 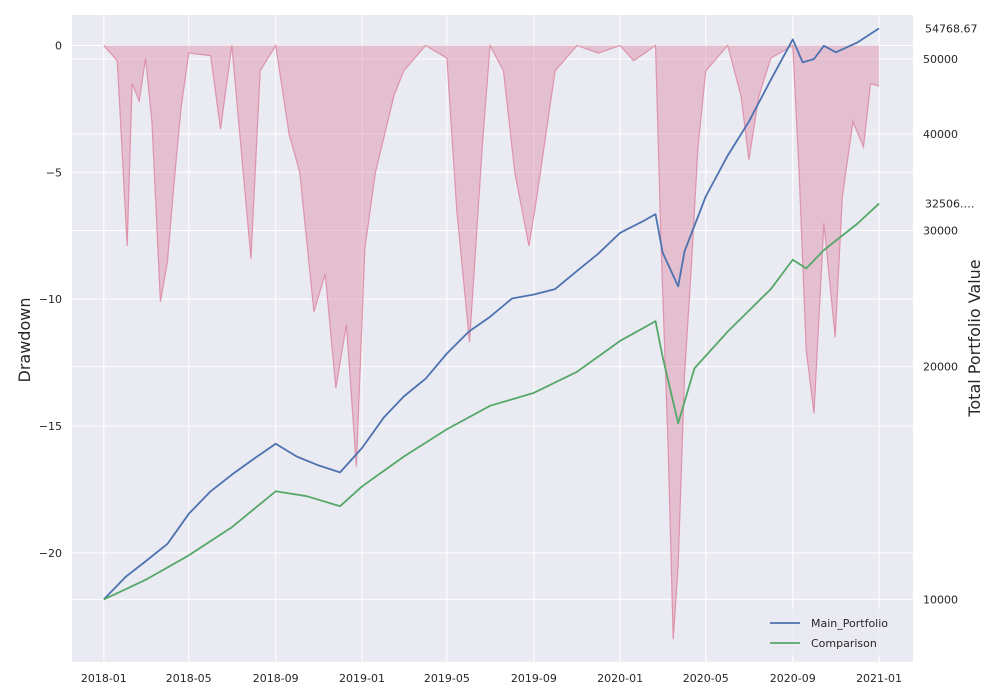 What do you see at coordinates (940, 59) in the screenshot?
I see `right-tick-label: 50000` at bounding box center [940, 59].